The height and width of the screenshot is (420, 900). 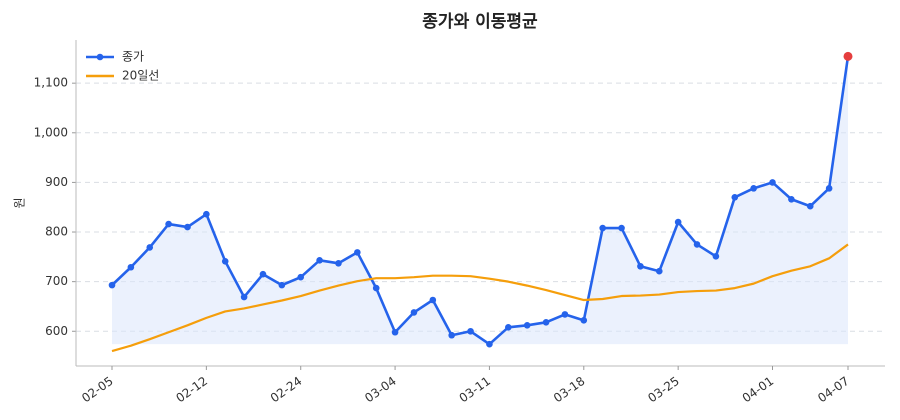 I want to click on highlight-point, so click(x=848, y=56).